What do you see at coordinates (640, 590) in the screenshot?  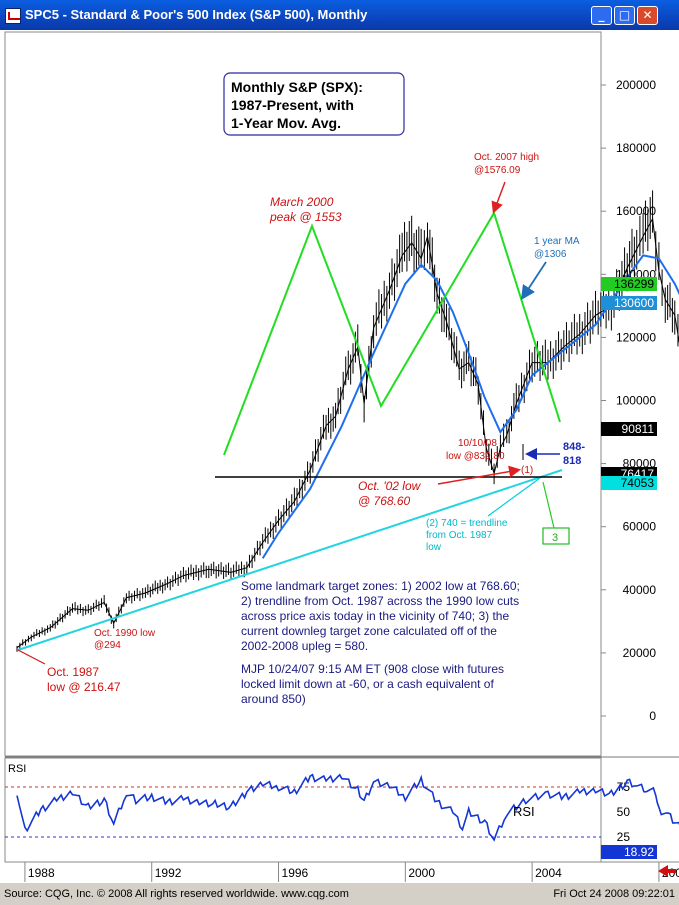 I see `y-tick-label: 40000` at bounding box center [640, 590].